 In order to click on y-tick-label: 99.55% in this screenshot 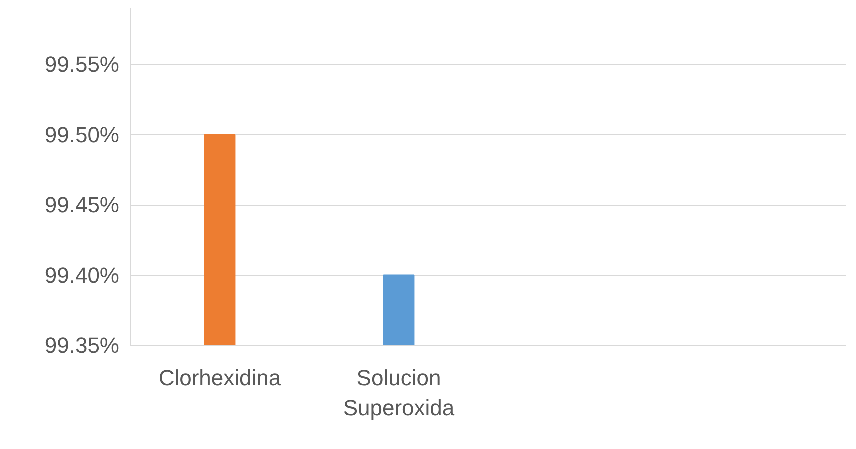, I will do `click(82, 65)`.